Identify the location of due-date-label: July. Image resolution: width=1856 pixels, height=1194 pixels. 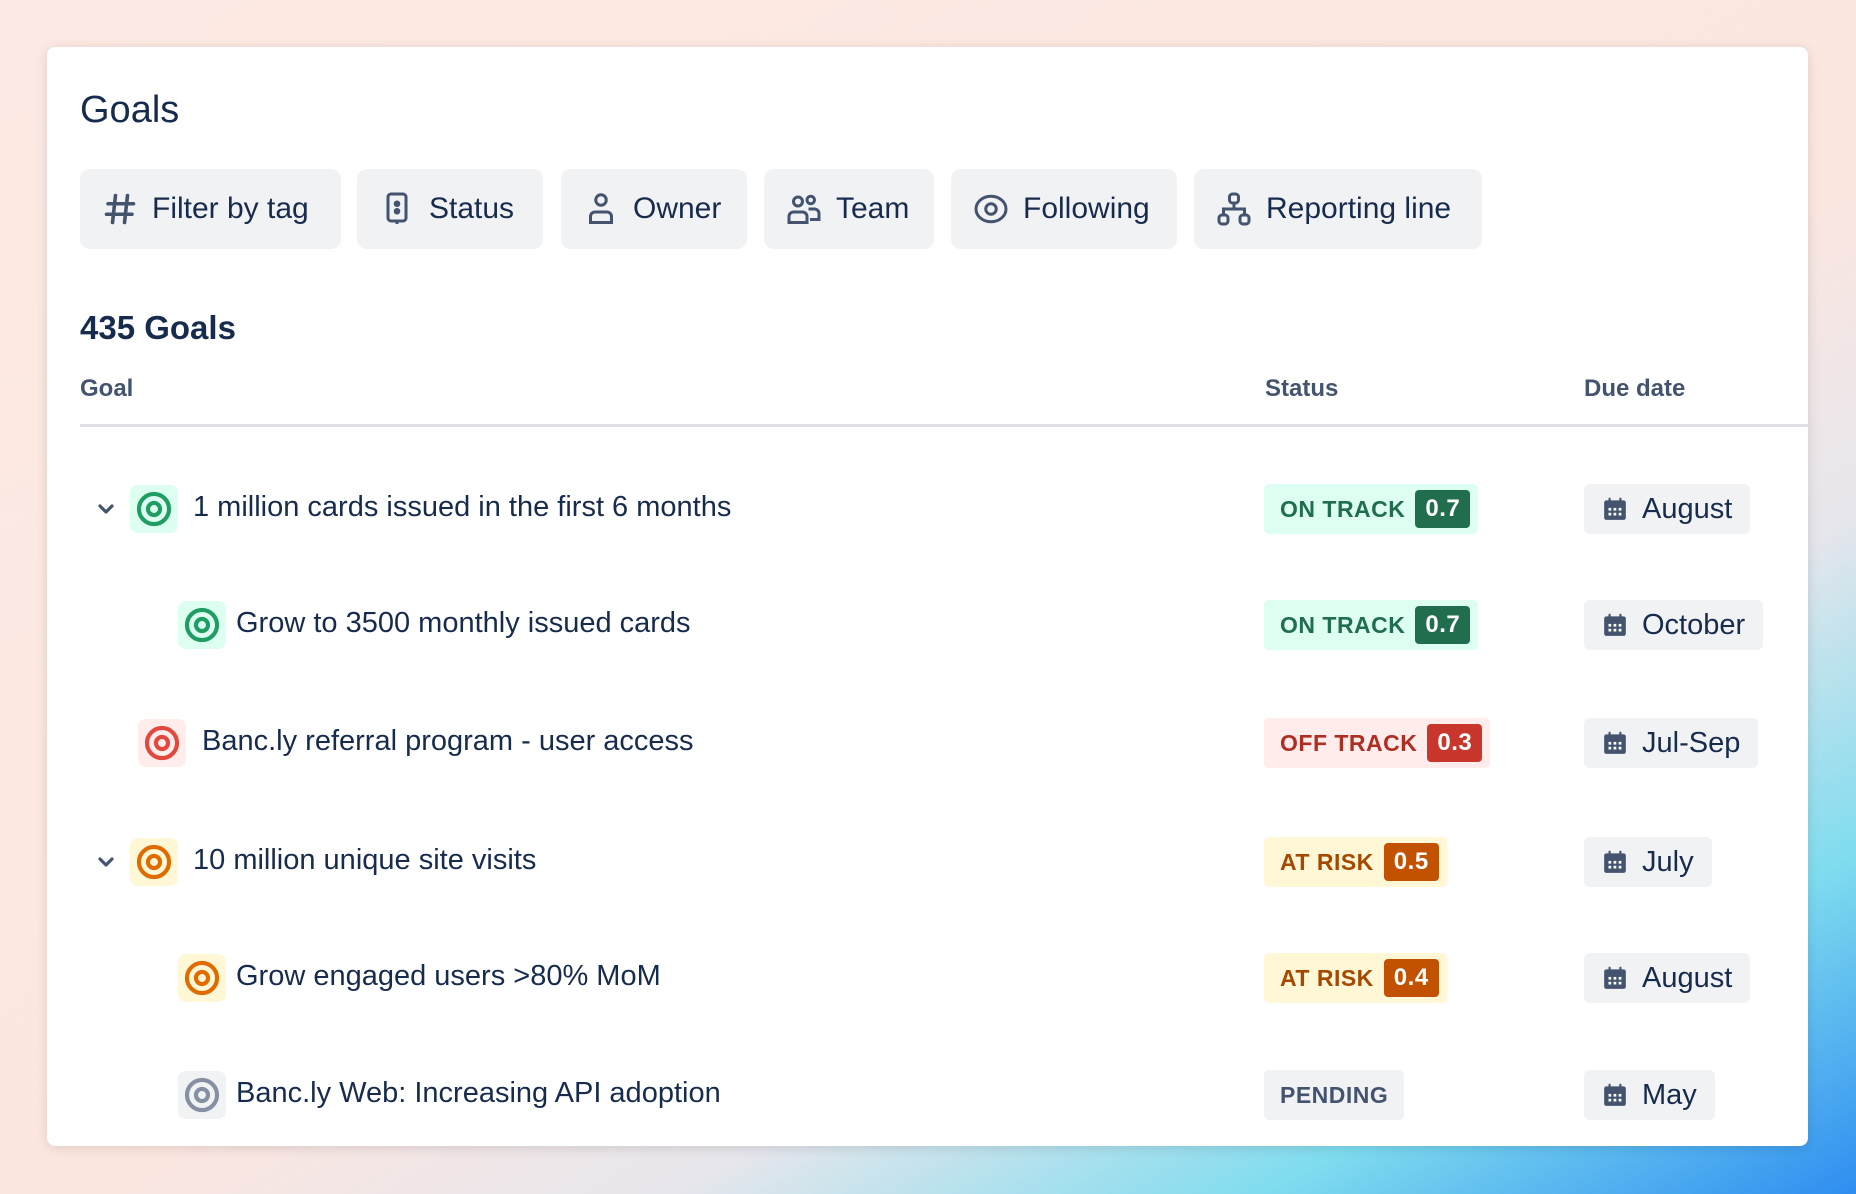
(1668, 861).